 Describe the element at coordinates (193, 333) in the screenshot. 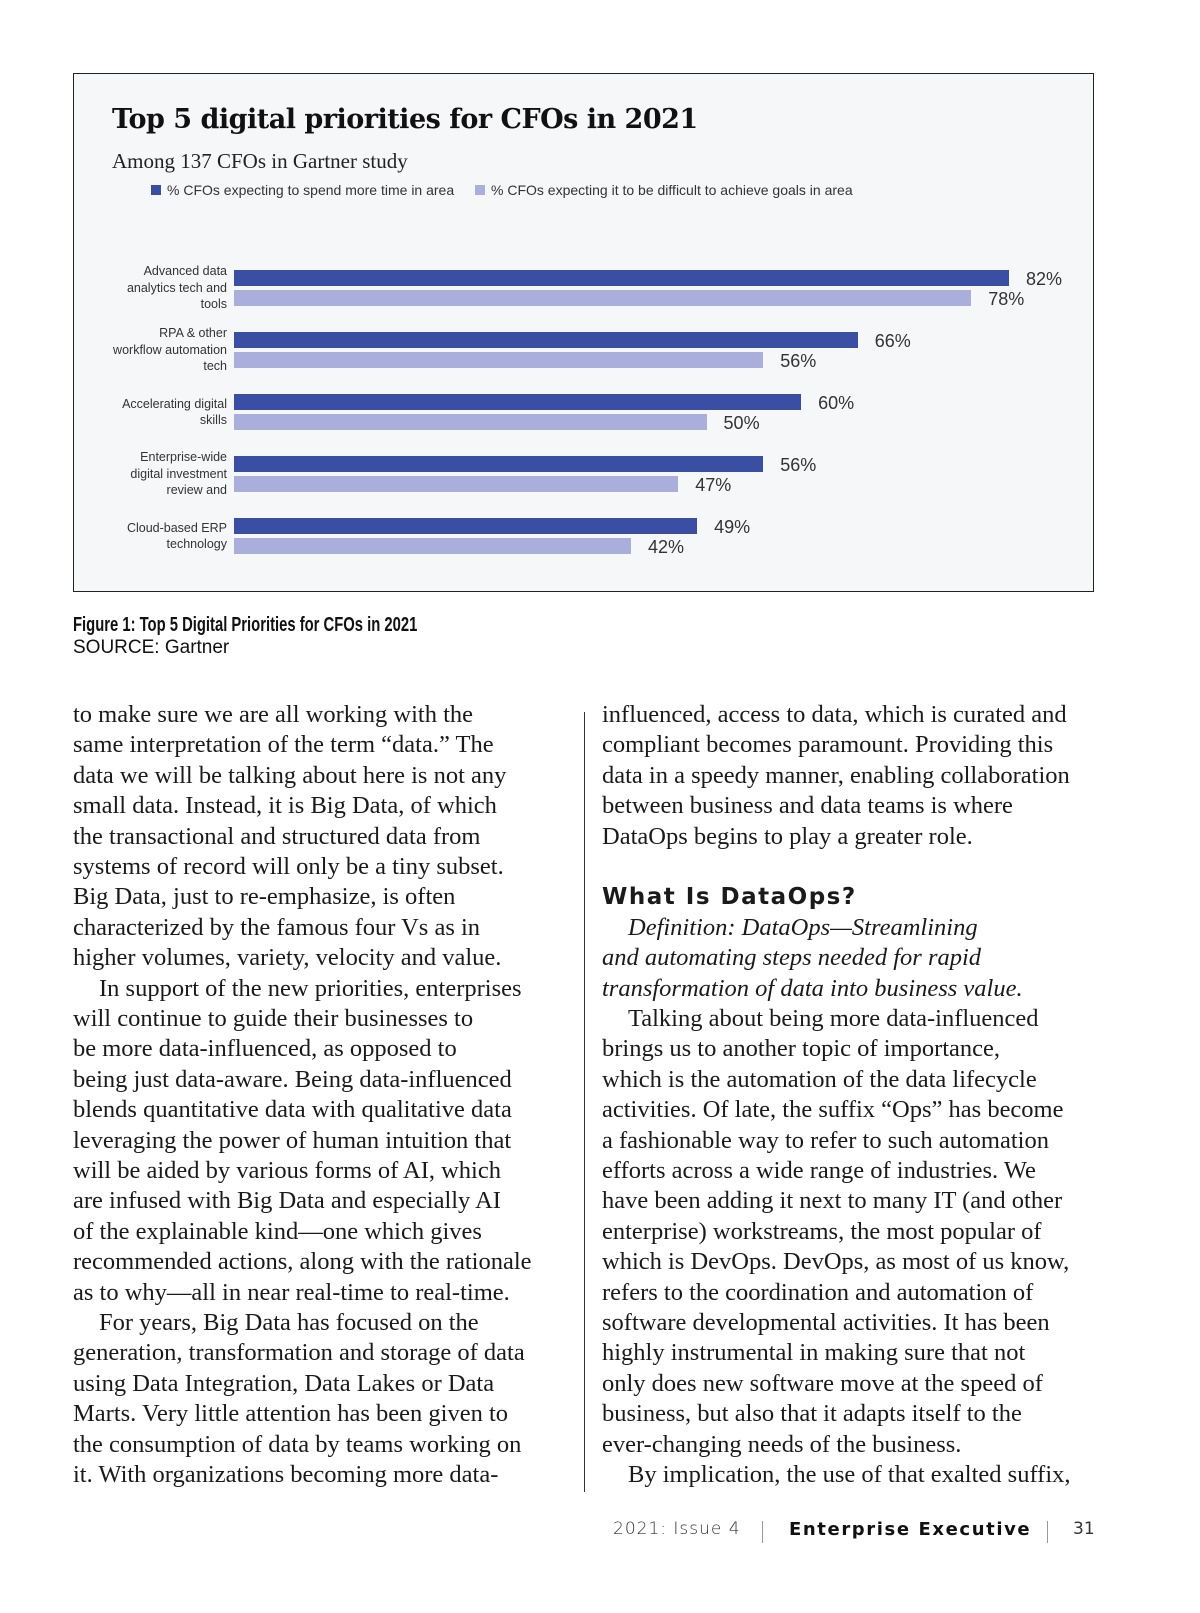

I see `category-label-line: RPA & other` at that location.